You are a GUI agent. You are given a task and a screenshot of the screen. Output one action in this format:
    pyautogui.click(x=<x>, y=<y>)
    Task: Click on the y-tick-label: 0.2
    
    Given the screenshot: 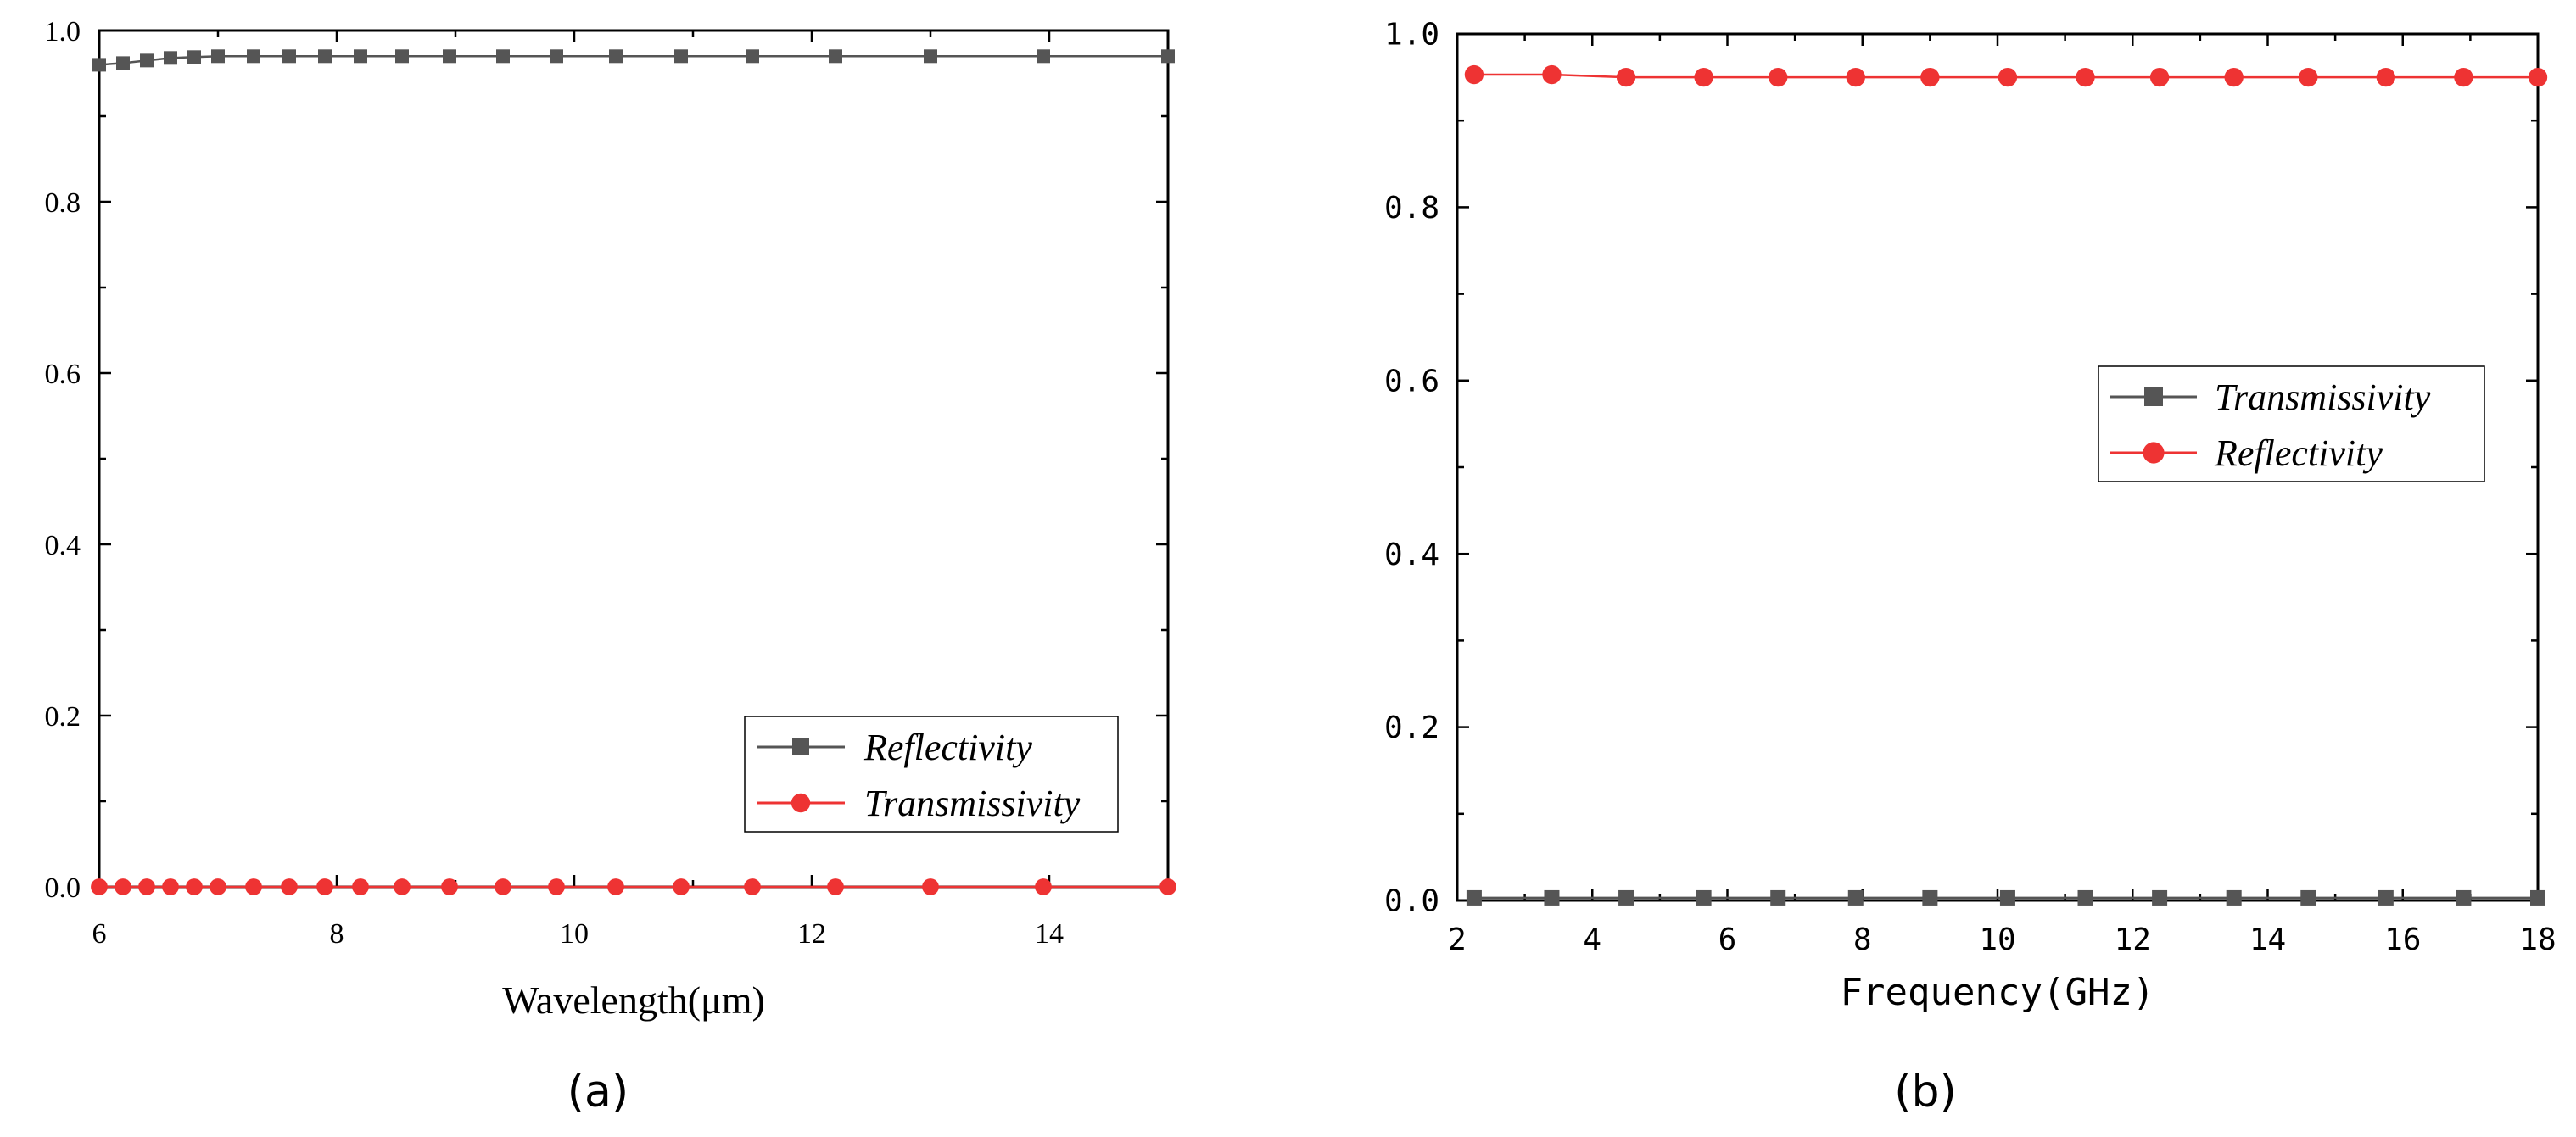 What is the action you would take?
    pyautogui.click(x=1411, y=728)
    